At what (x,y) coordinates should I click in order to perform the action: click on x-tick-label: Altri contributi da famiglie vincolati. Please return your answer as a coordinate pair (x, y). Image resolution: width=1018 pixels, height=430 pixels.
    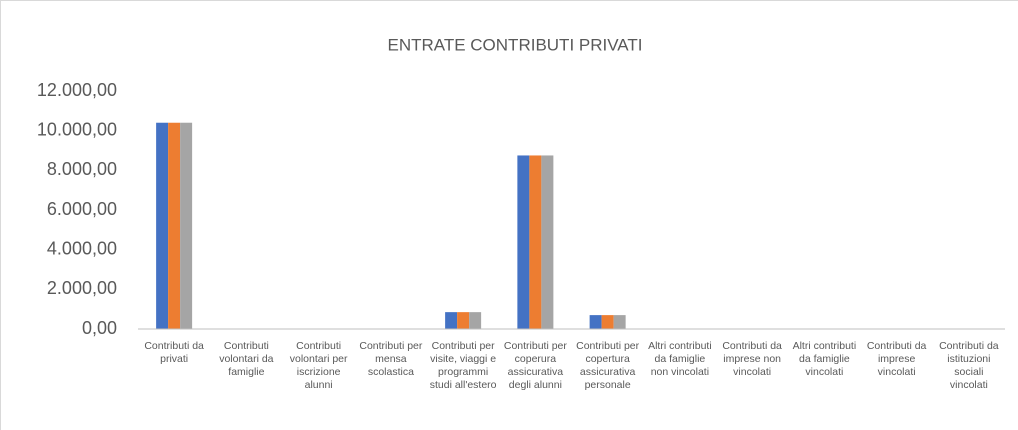
    Looking at the image, I should click on (824, 359).